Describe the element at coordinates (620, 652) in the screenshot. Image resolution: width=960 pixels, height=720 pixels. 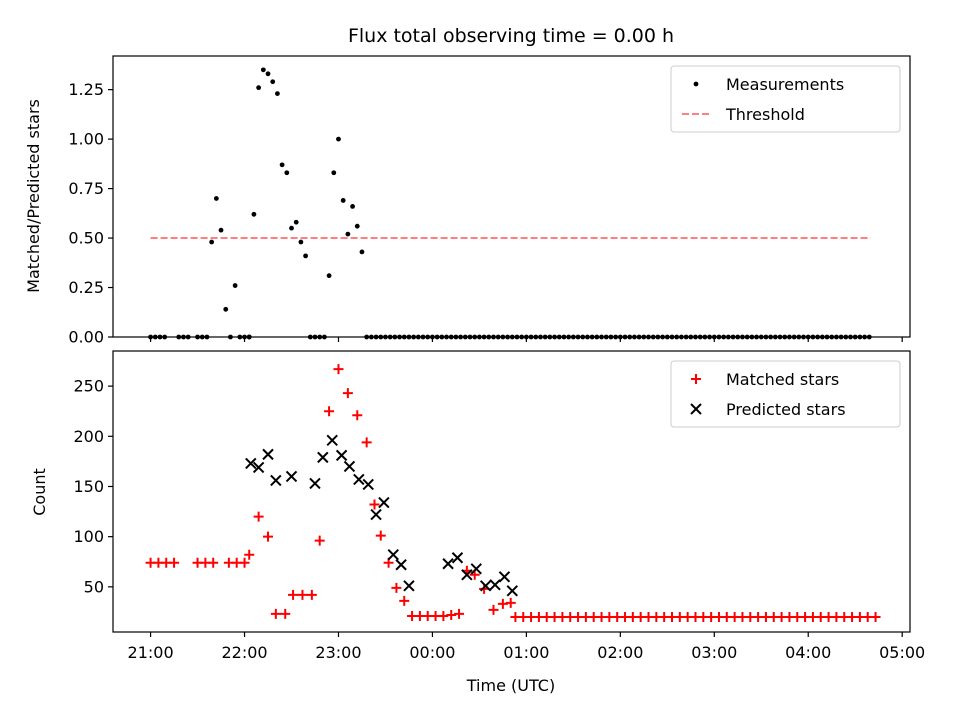
I see `bottom-x-tick-label: 02:00` at that location.